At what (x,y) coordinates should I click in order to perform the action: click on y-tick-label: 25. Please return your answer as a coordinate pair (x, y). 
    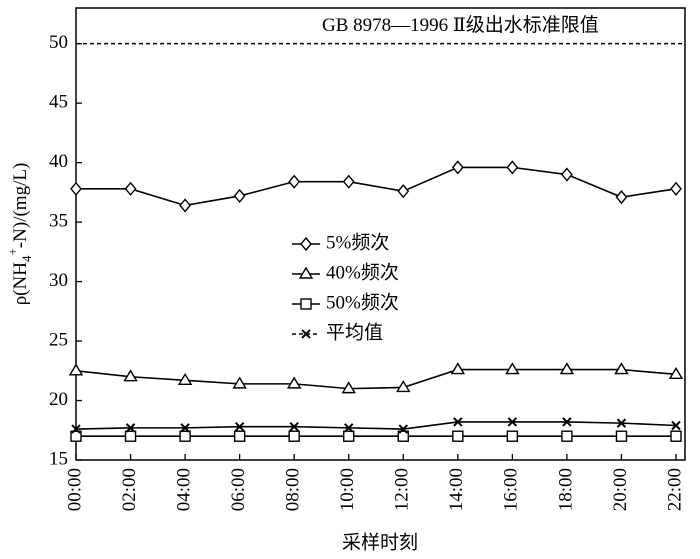
    Looking at the image, I should click on (58, 339).